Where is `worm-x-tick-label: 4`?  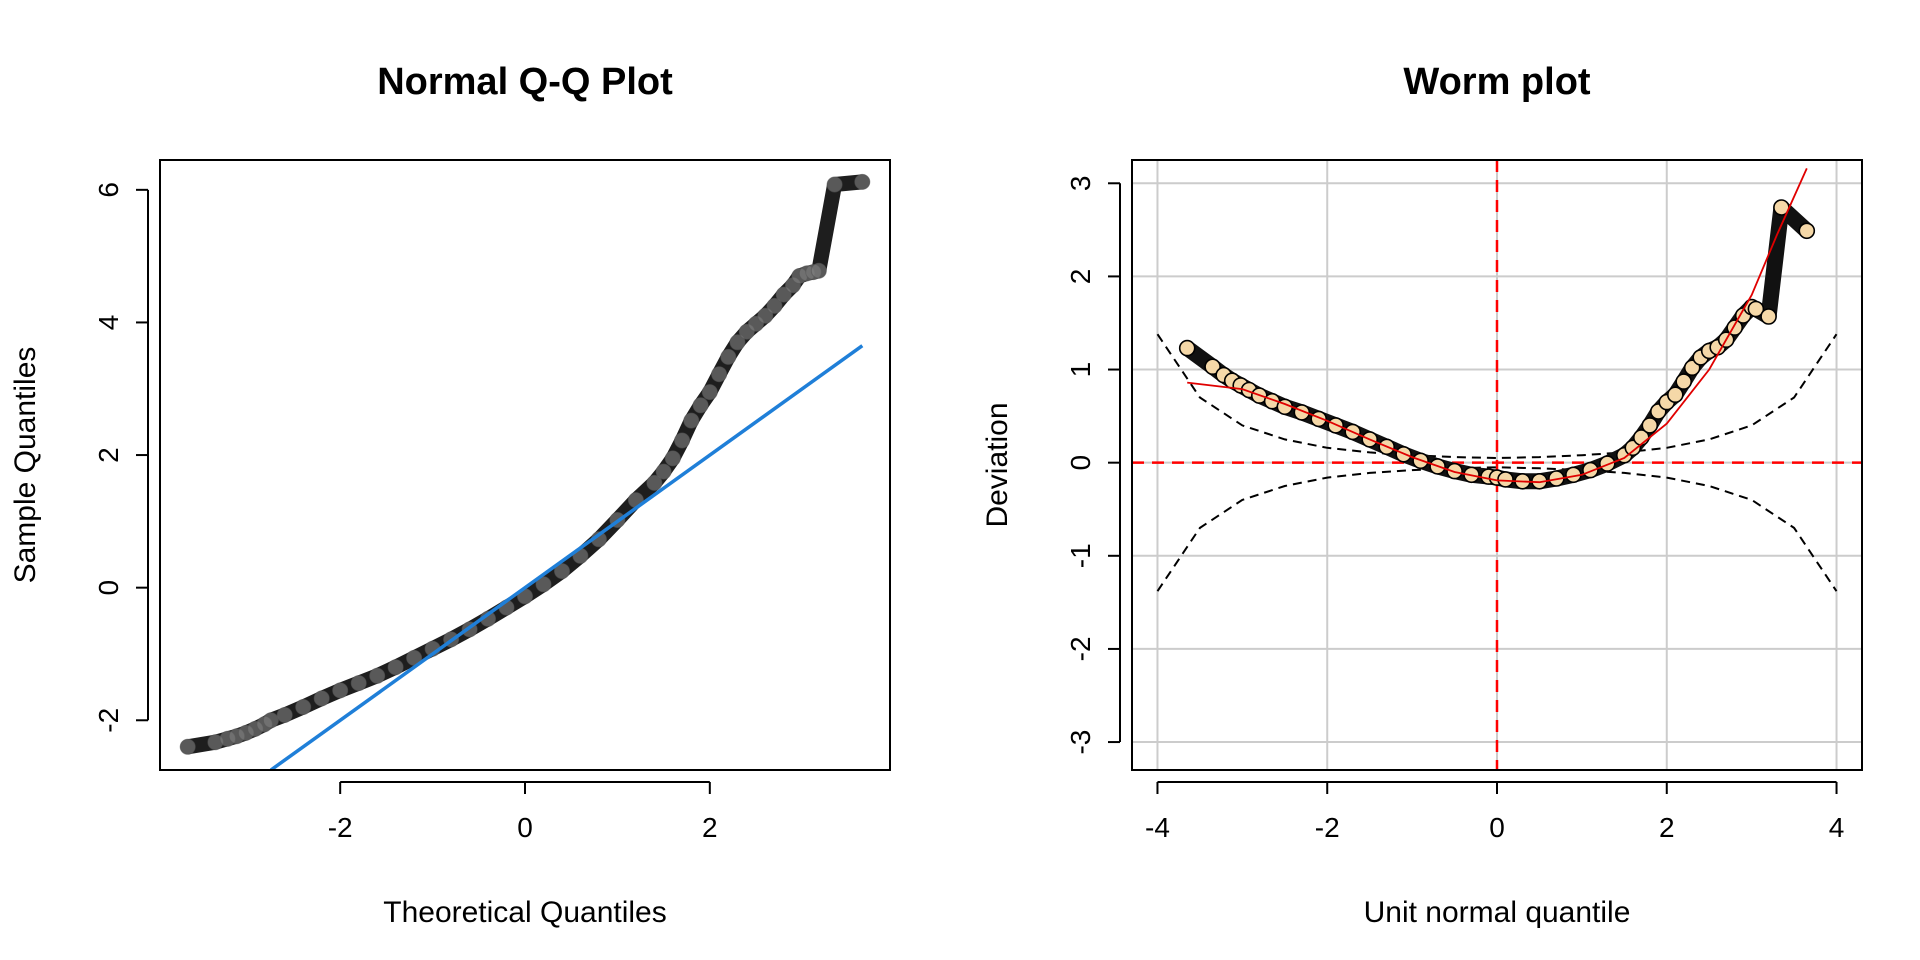 worm-x-tick-label: 4 is located at coordinates (1837, 827).